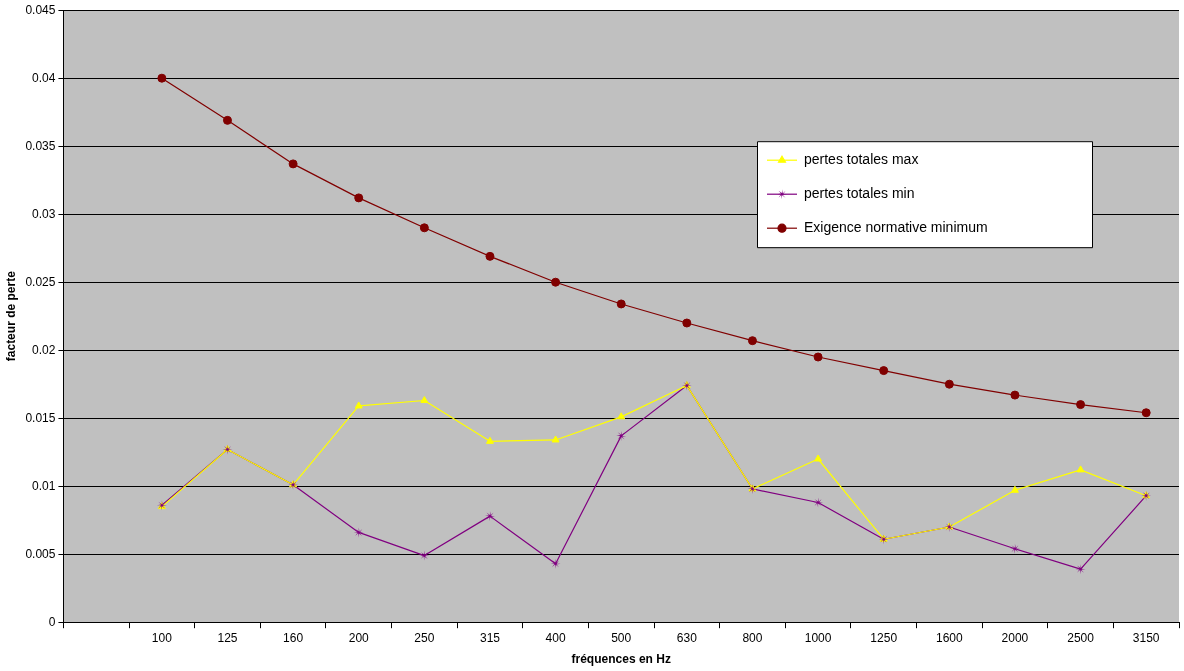  Describe the element at coordinates (621, 637) in the screenshot. I see `x-tick-label: 500` at that location.